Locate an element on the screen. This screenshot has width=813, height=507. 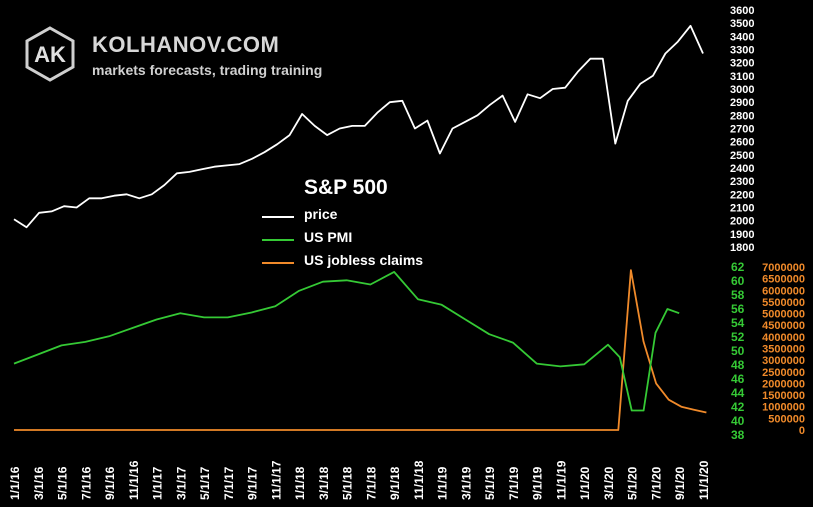
price-tick-label: 2900 is located at coordinates (742, 103).